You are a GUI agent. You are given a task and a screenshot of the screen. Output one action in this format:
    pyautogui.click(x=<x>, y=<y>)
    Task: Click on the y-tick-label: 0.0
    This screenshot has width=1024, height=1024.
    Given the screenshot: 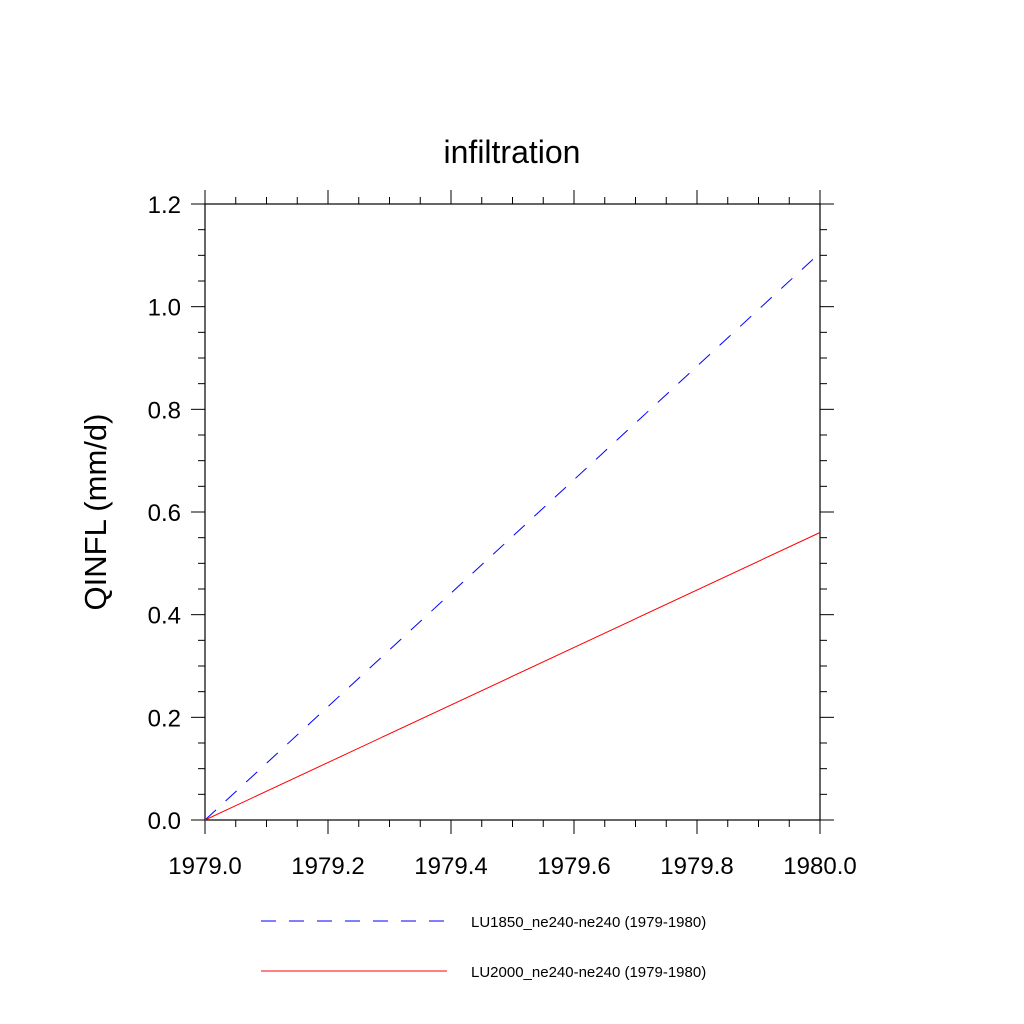 What is the action you would take?
    pyautogui.click(x=164, y=821)
    